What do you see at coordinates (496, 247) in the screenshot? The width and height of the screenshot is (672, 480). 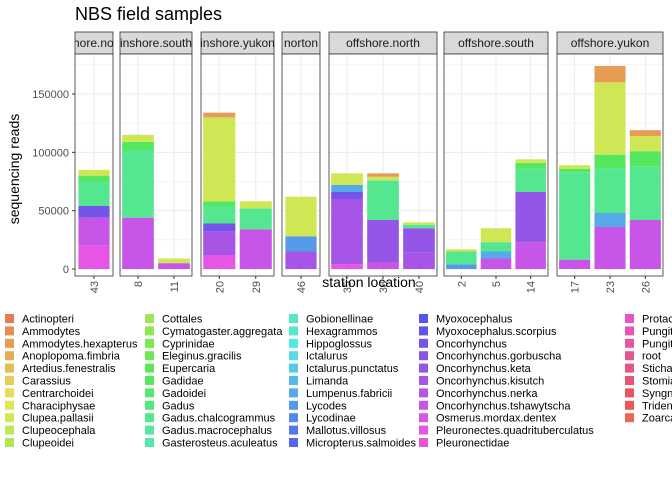 I see `bar-segment-5-gadus-chalcogrammus` at bounding box center [496, 247].